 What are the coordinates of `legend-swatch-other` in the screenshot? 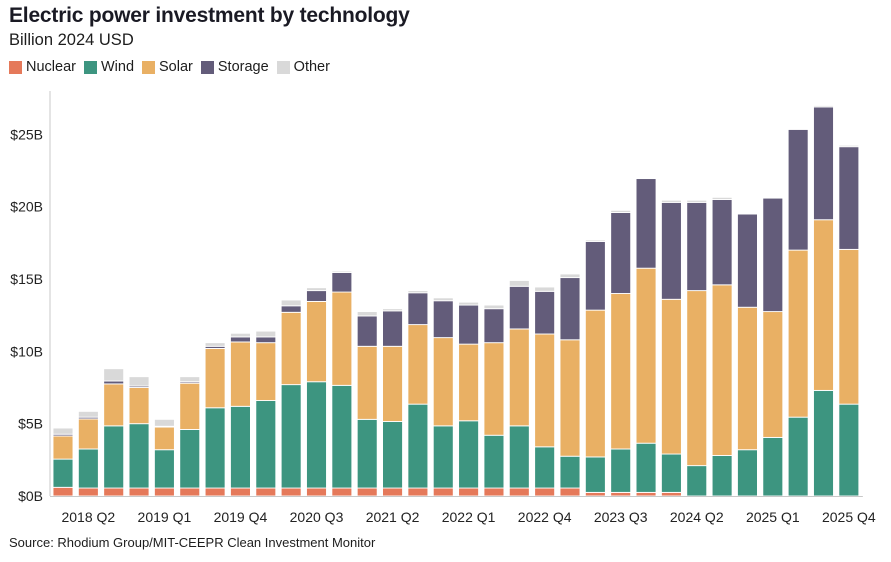 It's located at (283, 67).